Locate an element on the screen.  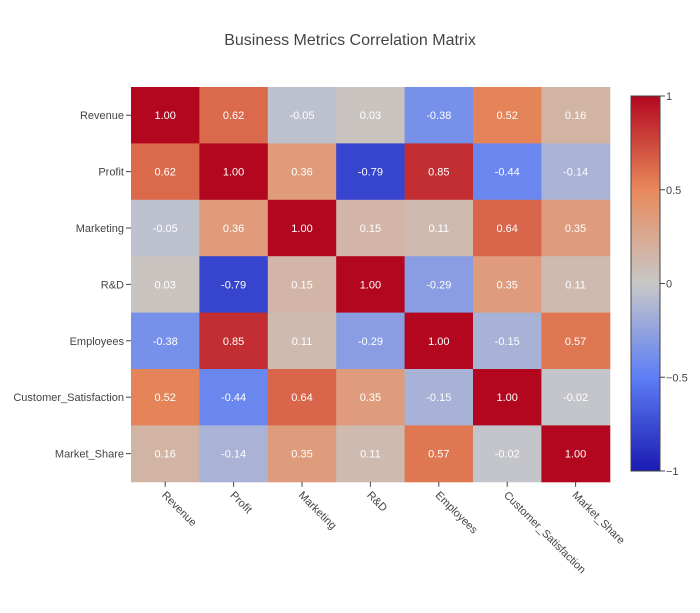
heatmap-cell-r-d-employees is located at coordinates (439, 285).